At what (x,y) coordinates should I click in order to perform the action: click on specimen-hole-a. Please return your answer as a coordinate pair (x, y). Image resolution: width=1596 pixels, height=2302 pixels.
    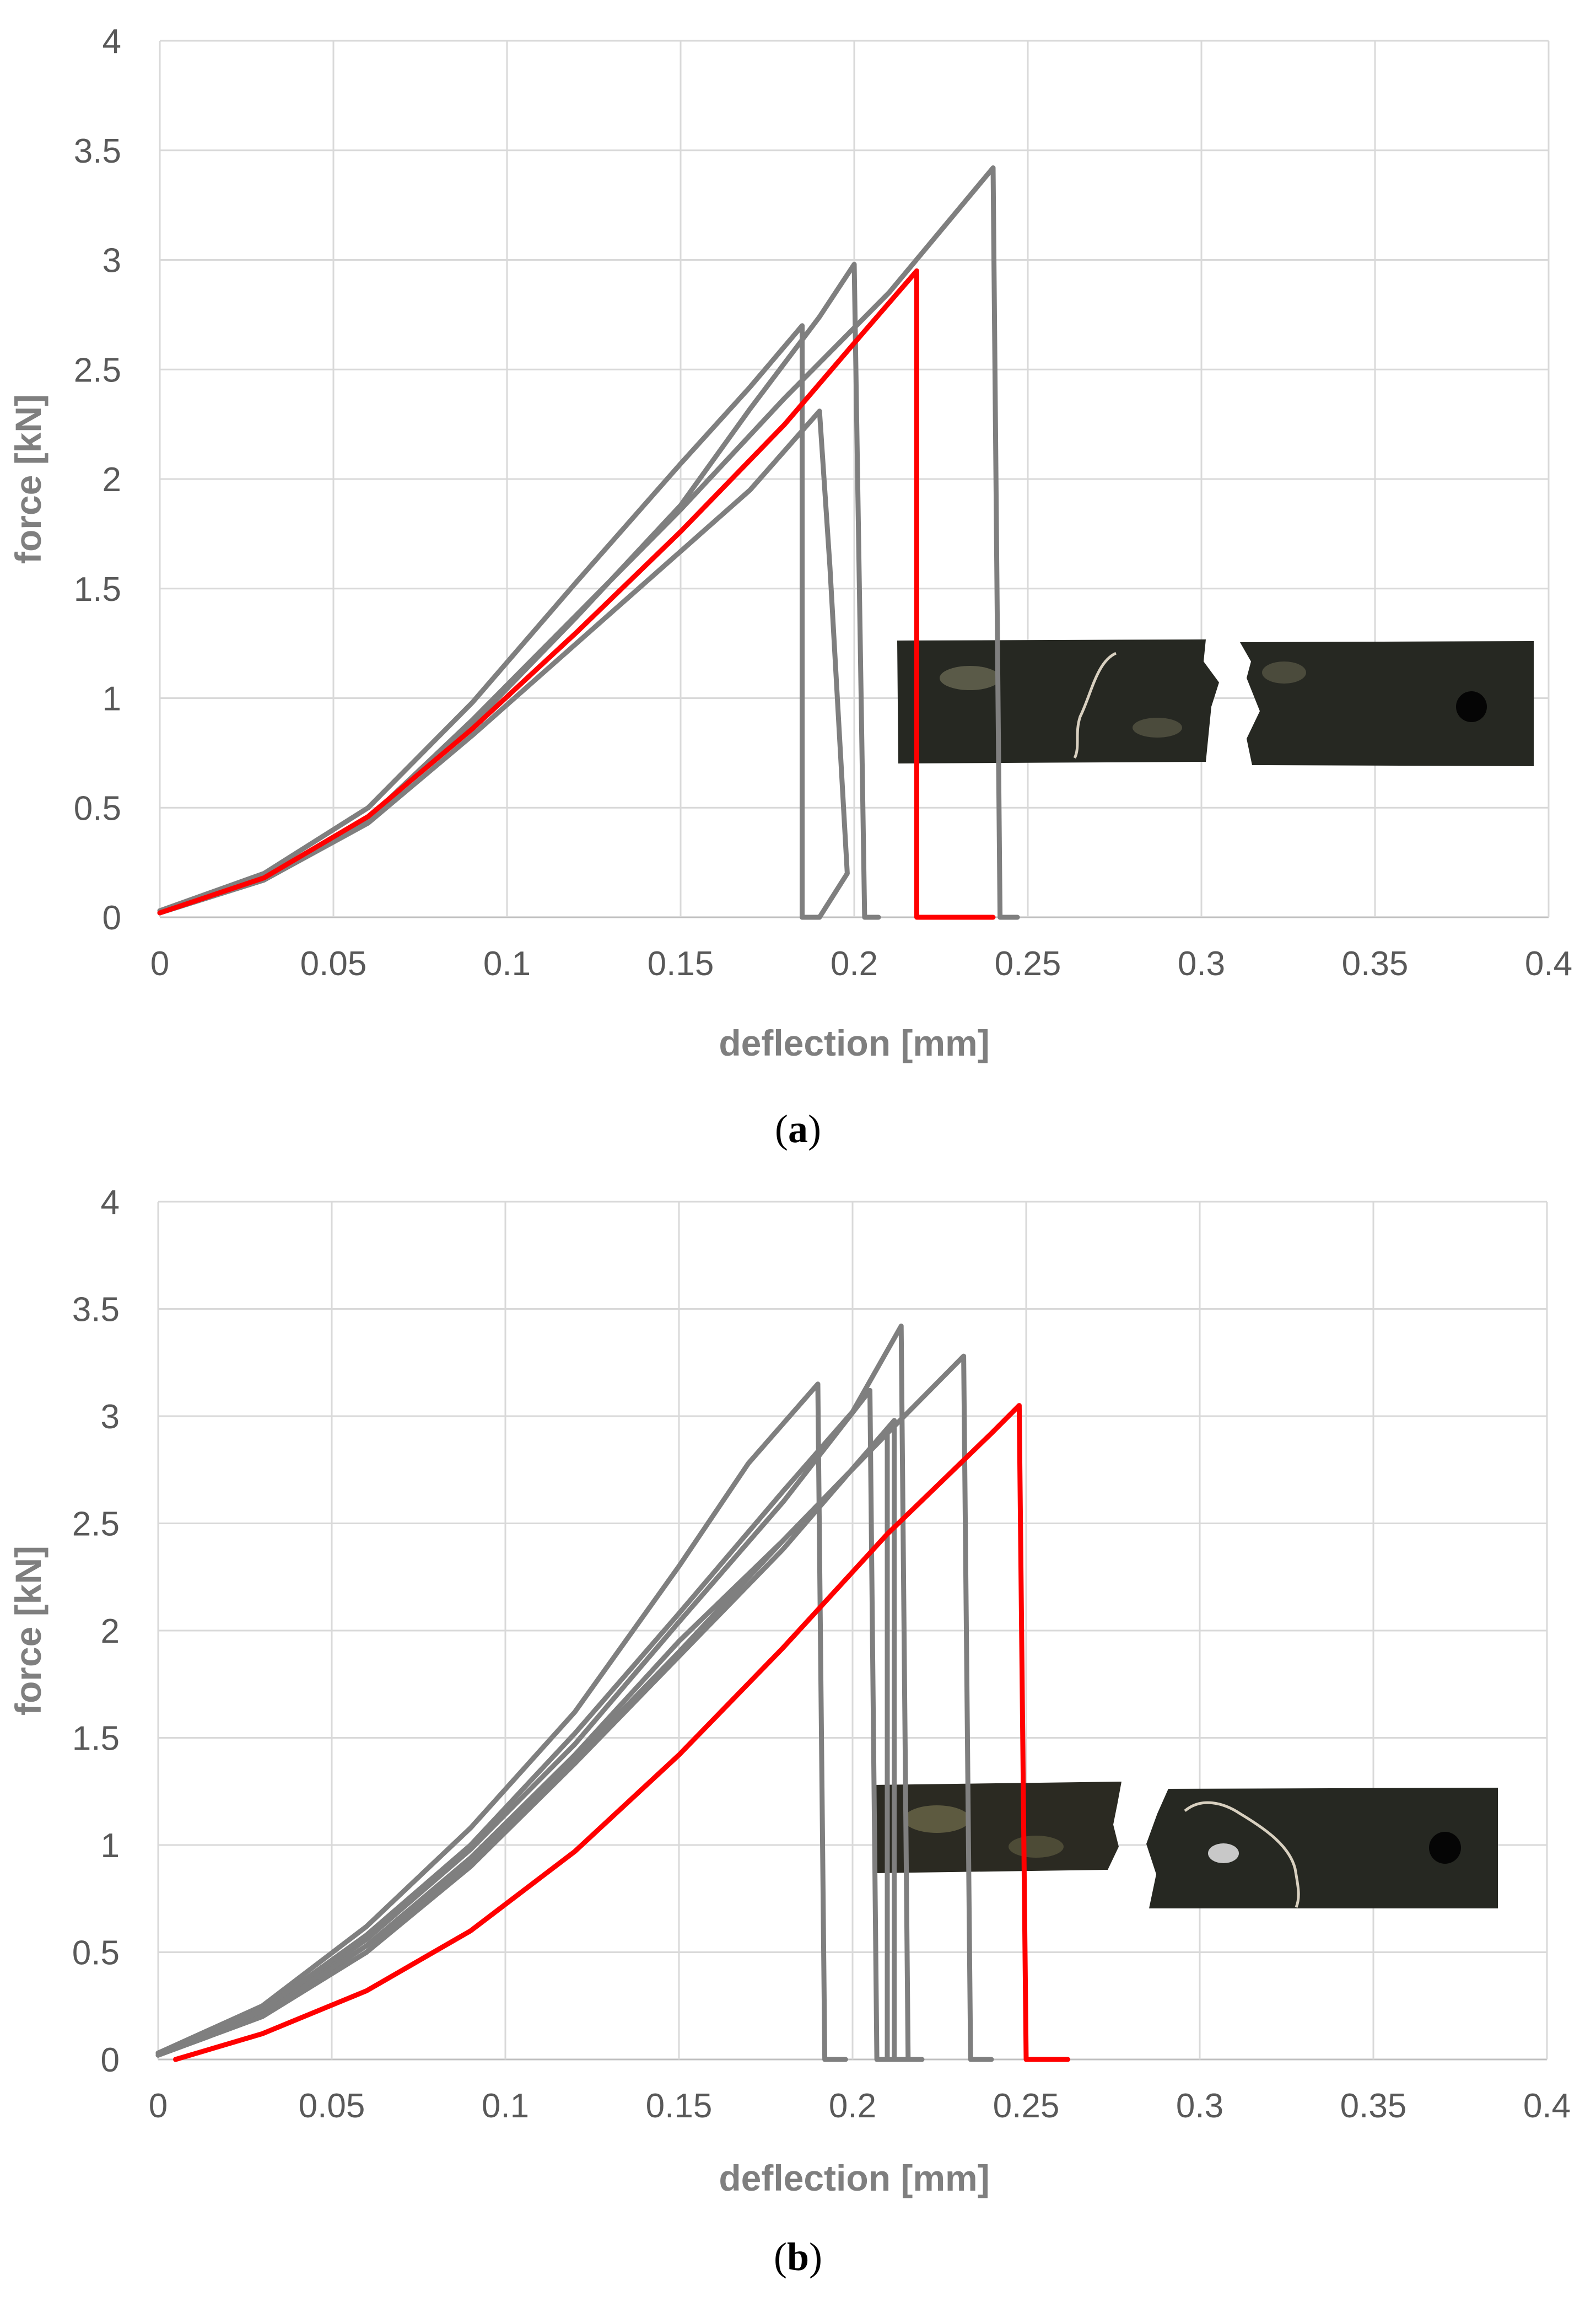
    Looking at the image, I should click on (1471, 706).